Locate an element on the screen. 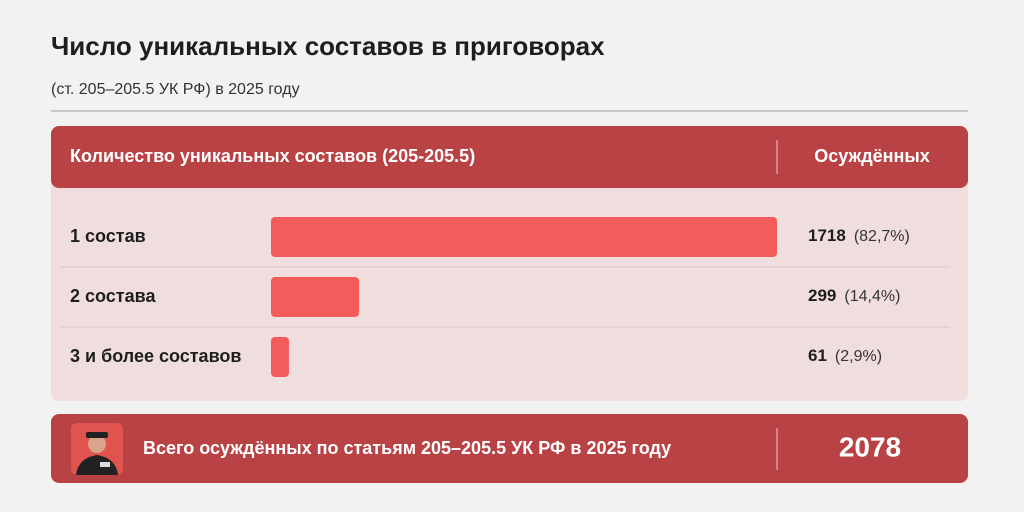 The width and height of the screenshot is (1024, 512). chart-subtitle: (ст. 205–205.5 УК РФ) в 2025 году is located at coordinates (175, 89).